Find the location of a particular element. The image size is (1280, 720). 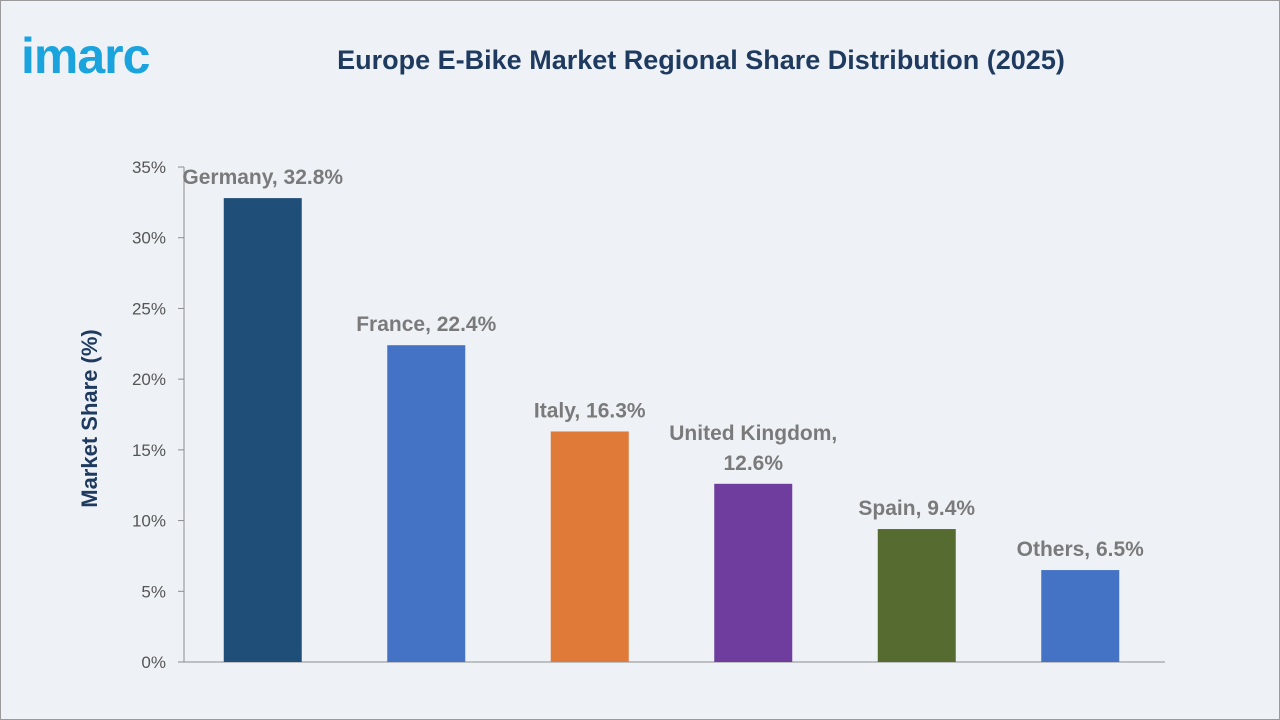

bar-others is located at coordinates (1080, 616).